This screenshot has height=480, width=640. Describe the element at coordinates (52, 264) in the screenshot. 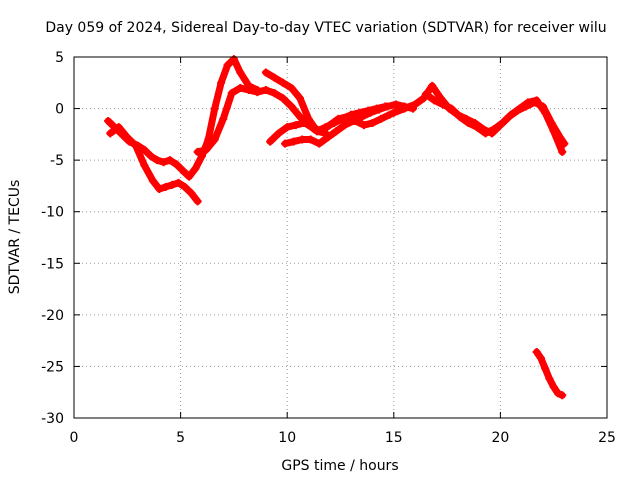

I see `y-tick-label: -15` at that location.